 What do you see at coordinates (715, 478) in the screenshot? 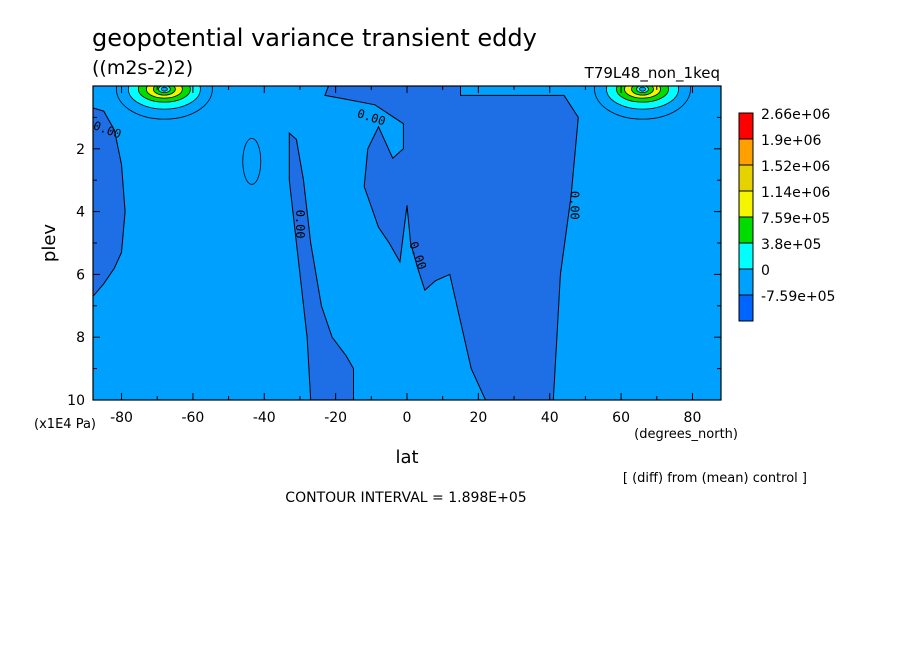
I see `diff-note: [ (diff) from (mean) control ]` at bounding box center [715, 478].